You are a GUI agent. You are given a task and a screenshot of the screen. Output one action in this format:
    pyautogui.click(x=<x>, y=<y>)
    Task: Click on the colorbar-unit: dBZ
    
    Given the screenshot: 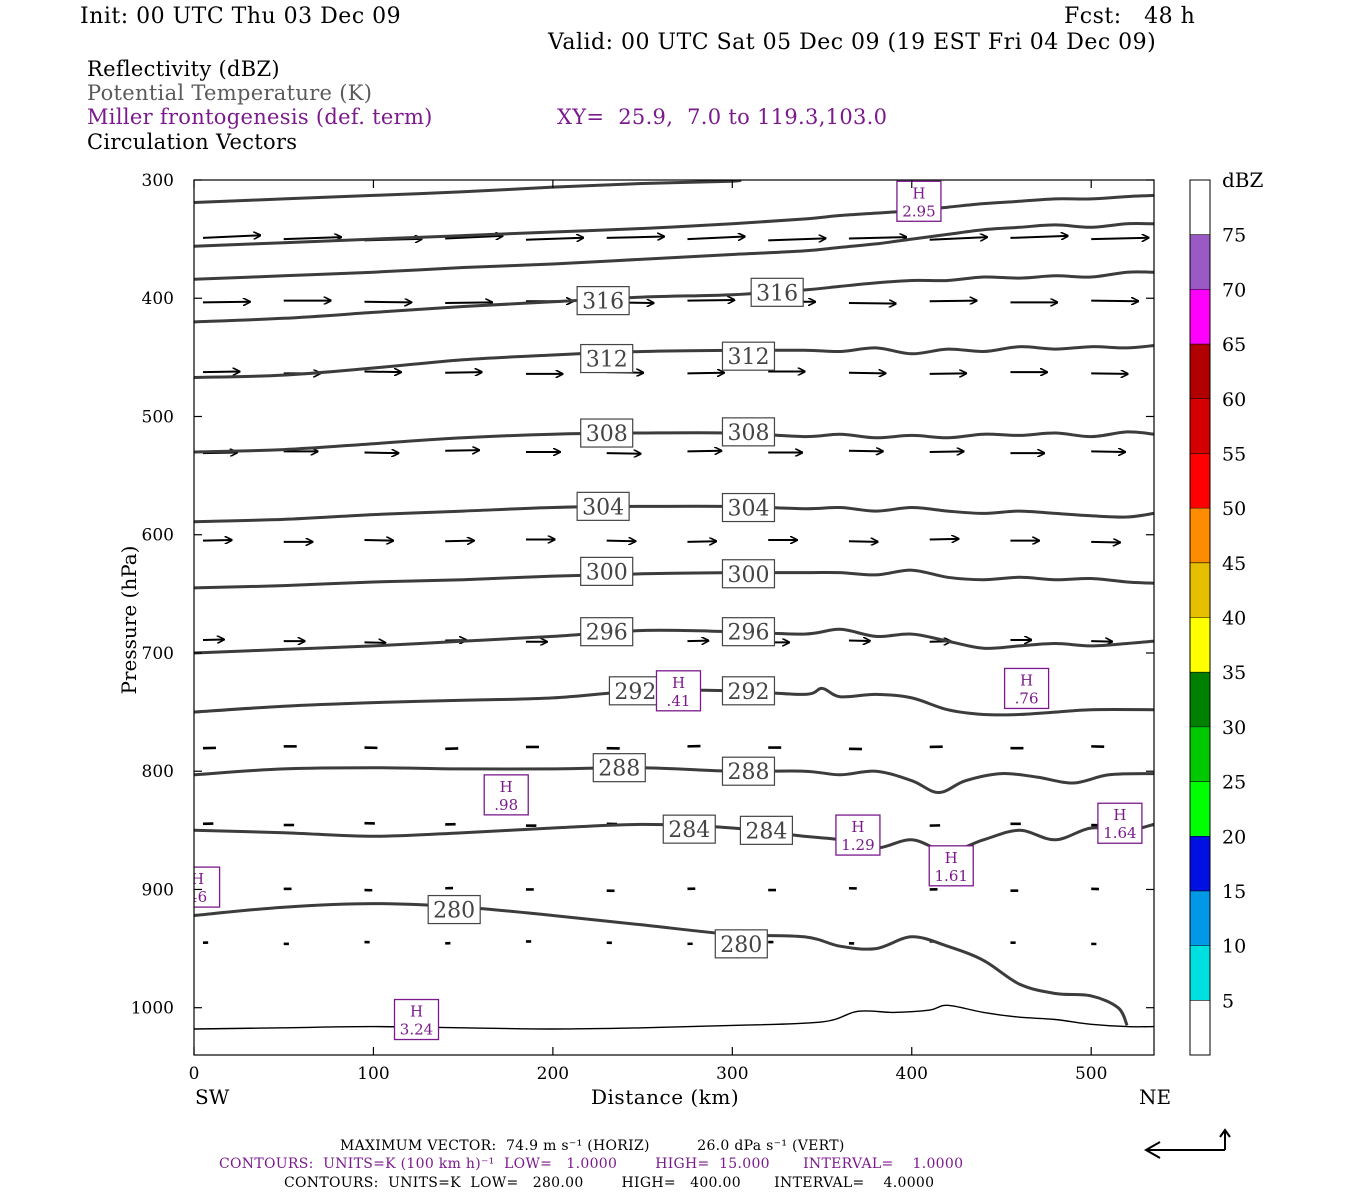 What is the action you would take?
    pyautogui.click(x=1243, y=180)
    